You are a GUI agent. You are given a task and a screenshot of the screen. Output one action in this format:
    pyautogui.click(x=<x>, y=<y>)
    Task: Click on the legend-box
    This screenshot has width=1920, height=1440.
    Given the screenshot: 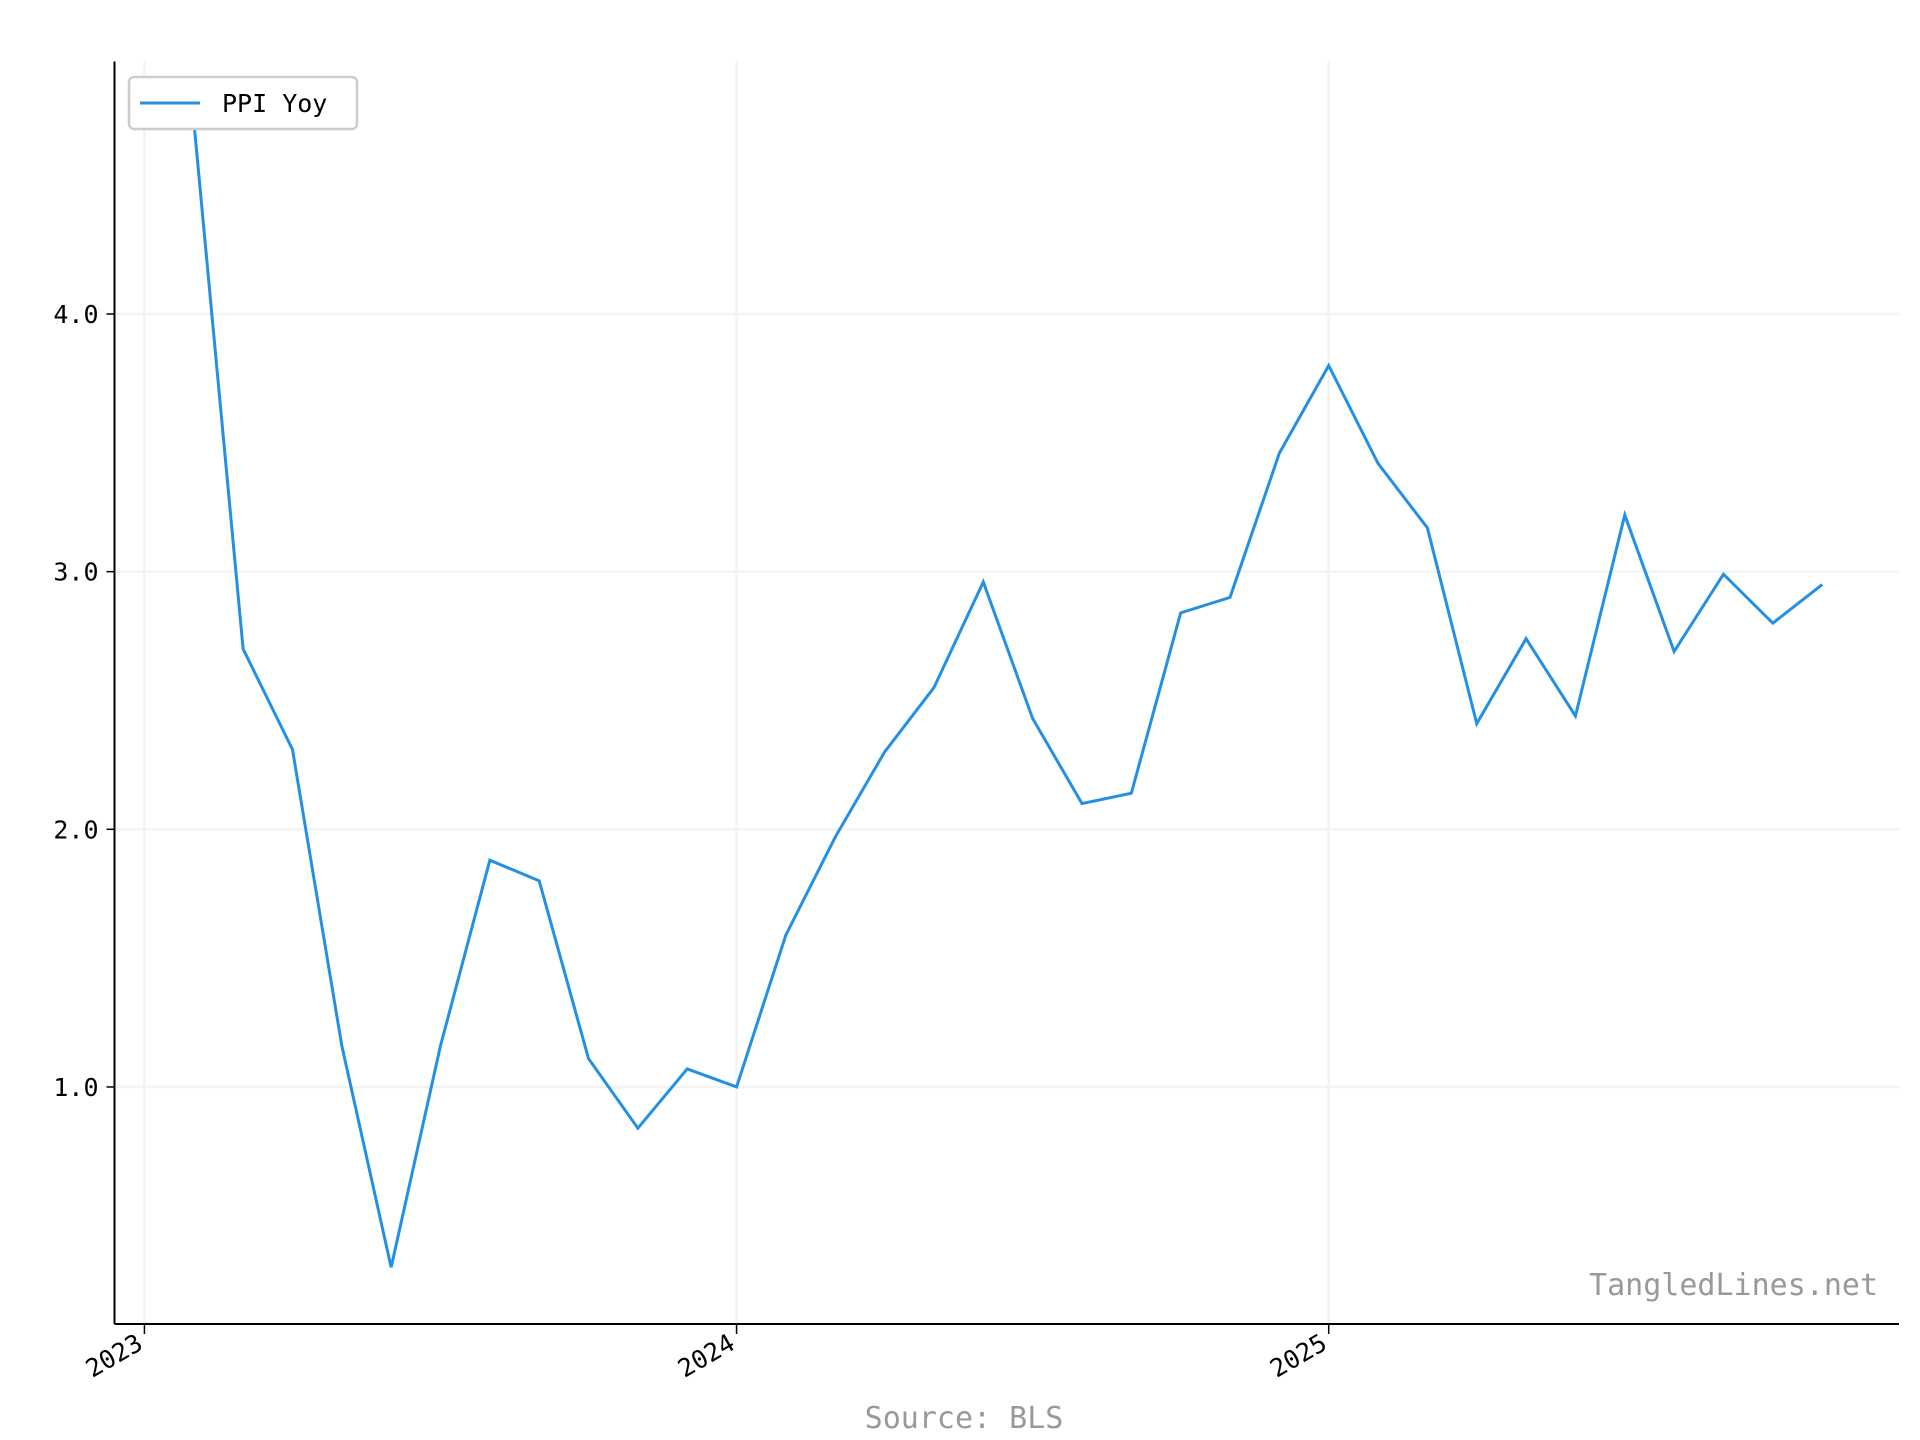 What is the action you would take?
    pyautogui.click(x=243, y=103)
    